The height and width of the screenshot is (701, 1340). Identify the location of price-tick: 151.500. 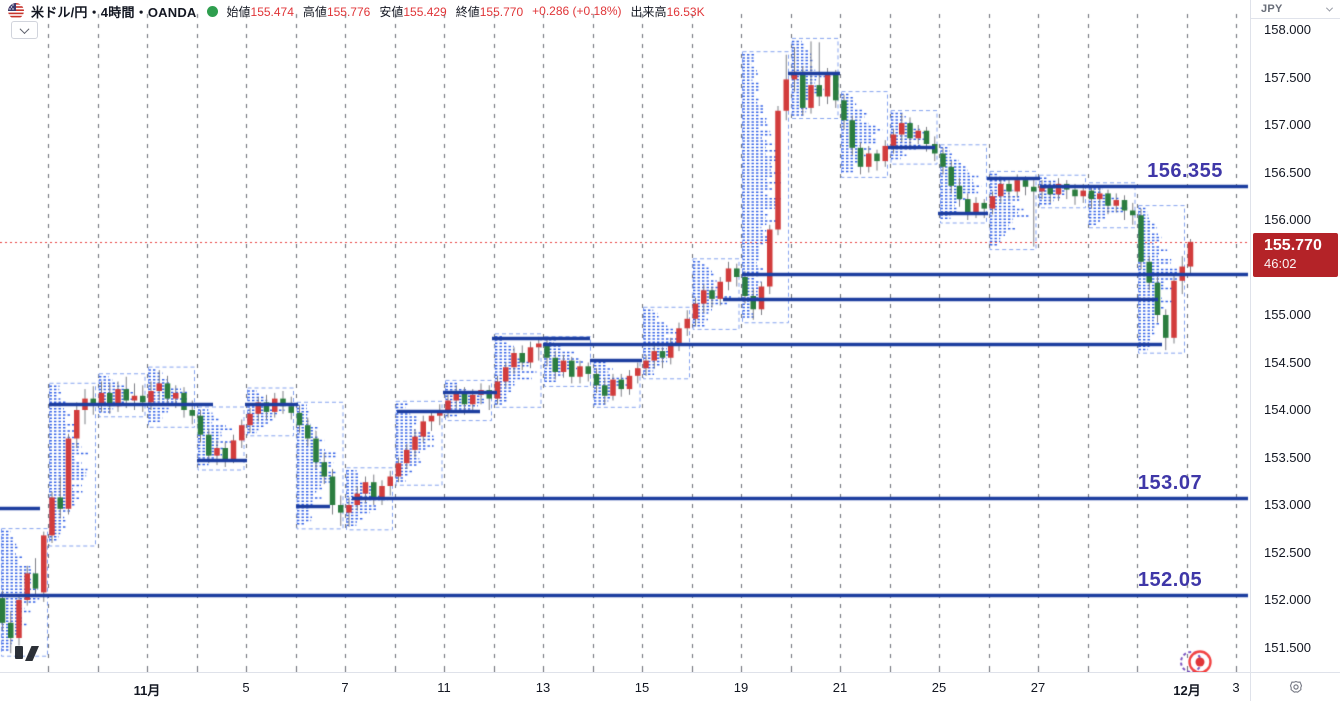
(1287, 647).